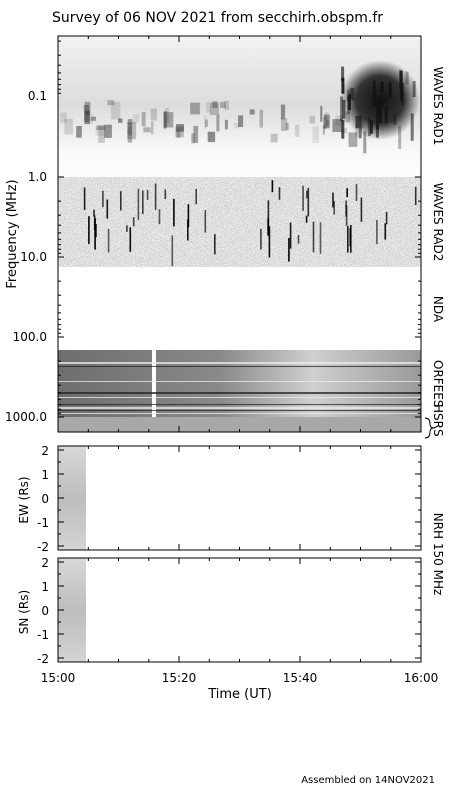 The image size is (450, 800). What do you see at coordinates (239, 498) in the screenshot?
I see `nrh-ew-frame` at bounding box center [239, 498].